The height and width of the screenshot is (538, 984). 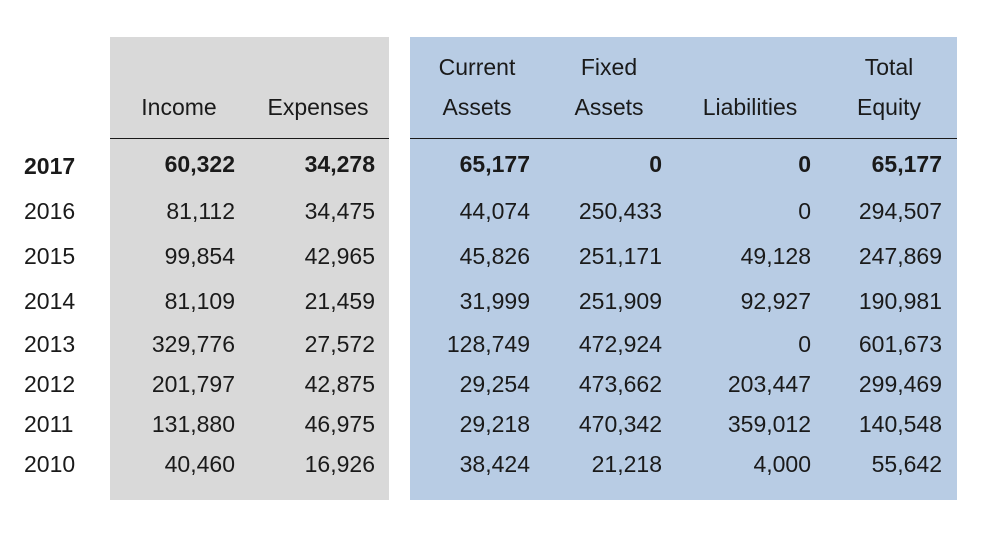 What do you see at coordinates (50, 256) in the screenshot?
I see `row-year-2015: 2015` at bounding box center [50, 256].